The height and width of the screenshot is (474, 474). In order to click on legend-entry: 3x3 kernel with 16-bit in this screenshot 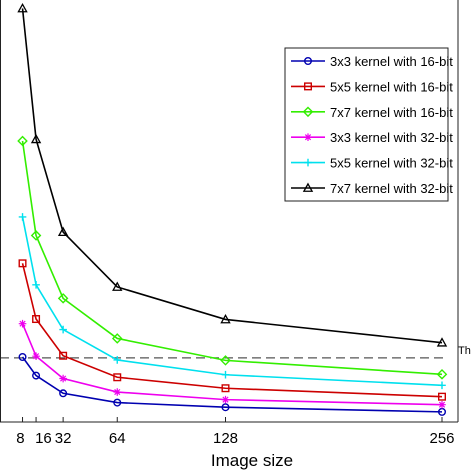, I will do `click(372, 61)`.